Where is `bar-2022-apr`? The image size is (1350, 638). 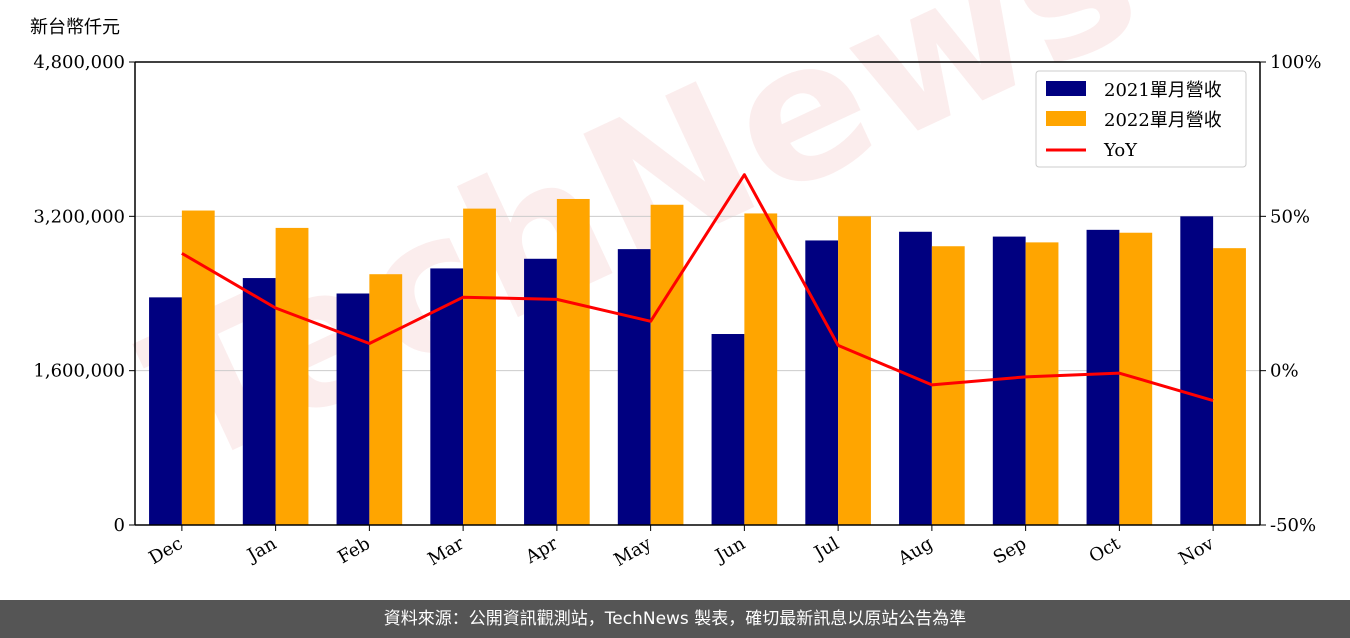 bar-2022-apr is located at coordinates (573, 362).